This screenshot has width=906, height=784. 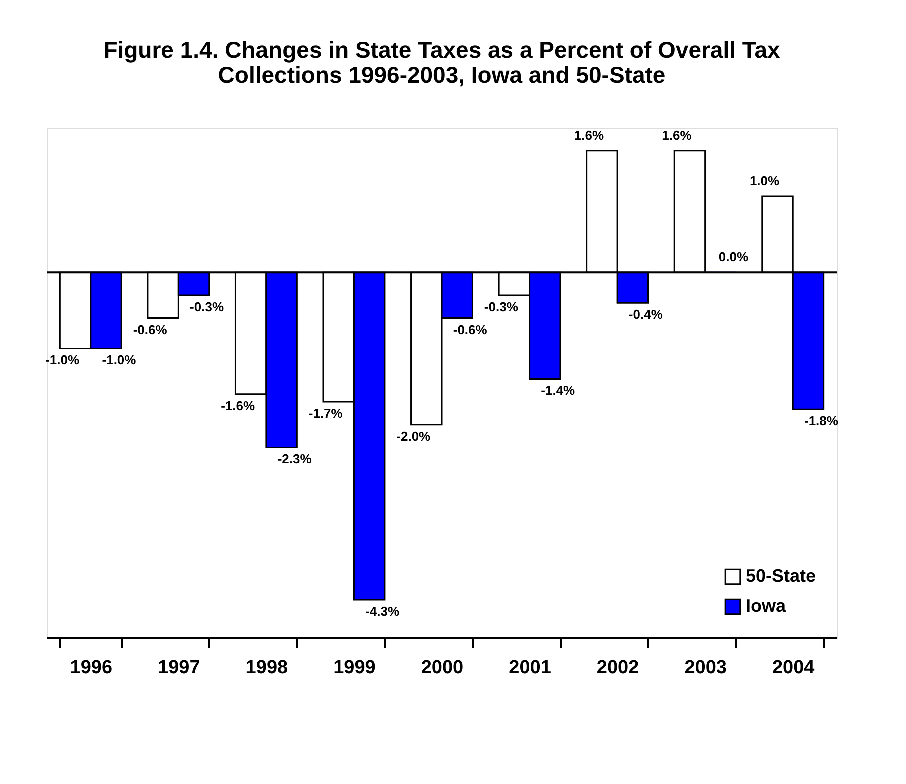 What do you see at coordinates (733, 257) in the screenshot?
I see `data-label: 0.0%` at bounding box center [733, 257].